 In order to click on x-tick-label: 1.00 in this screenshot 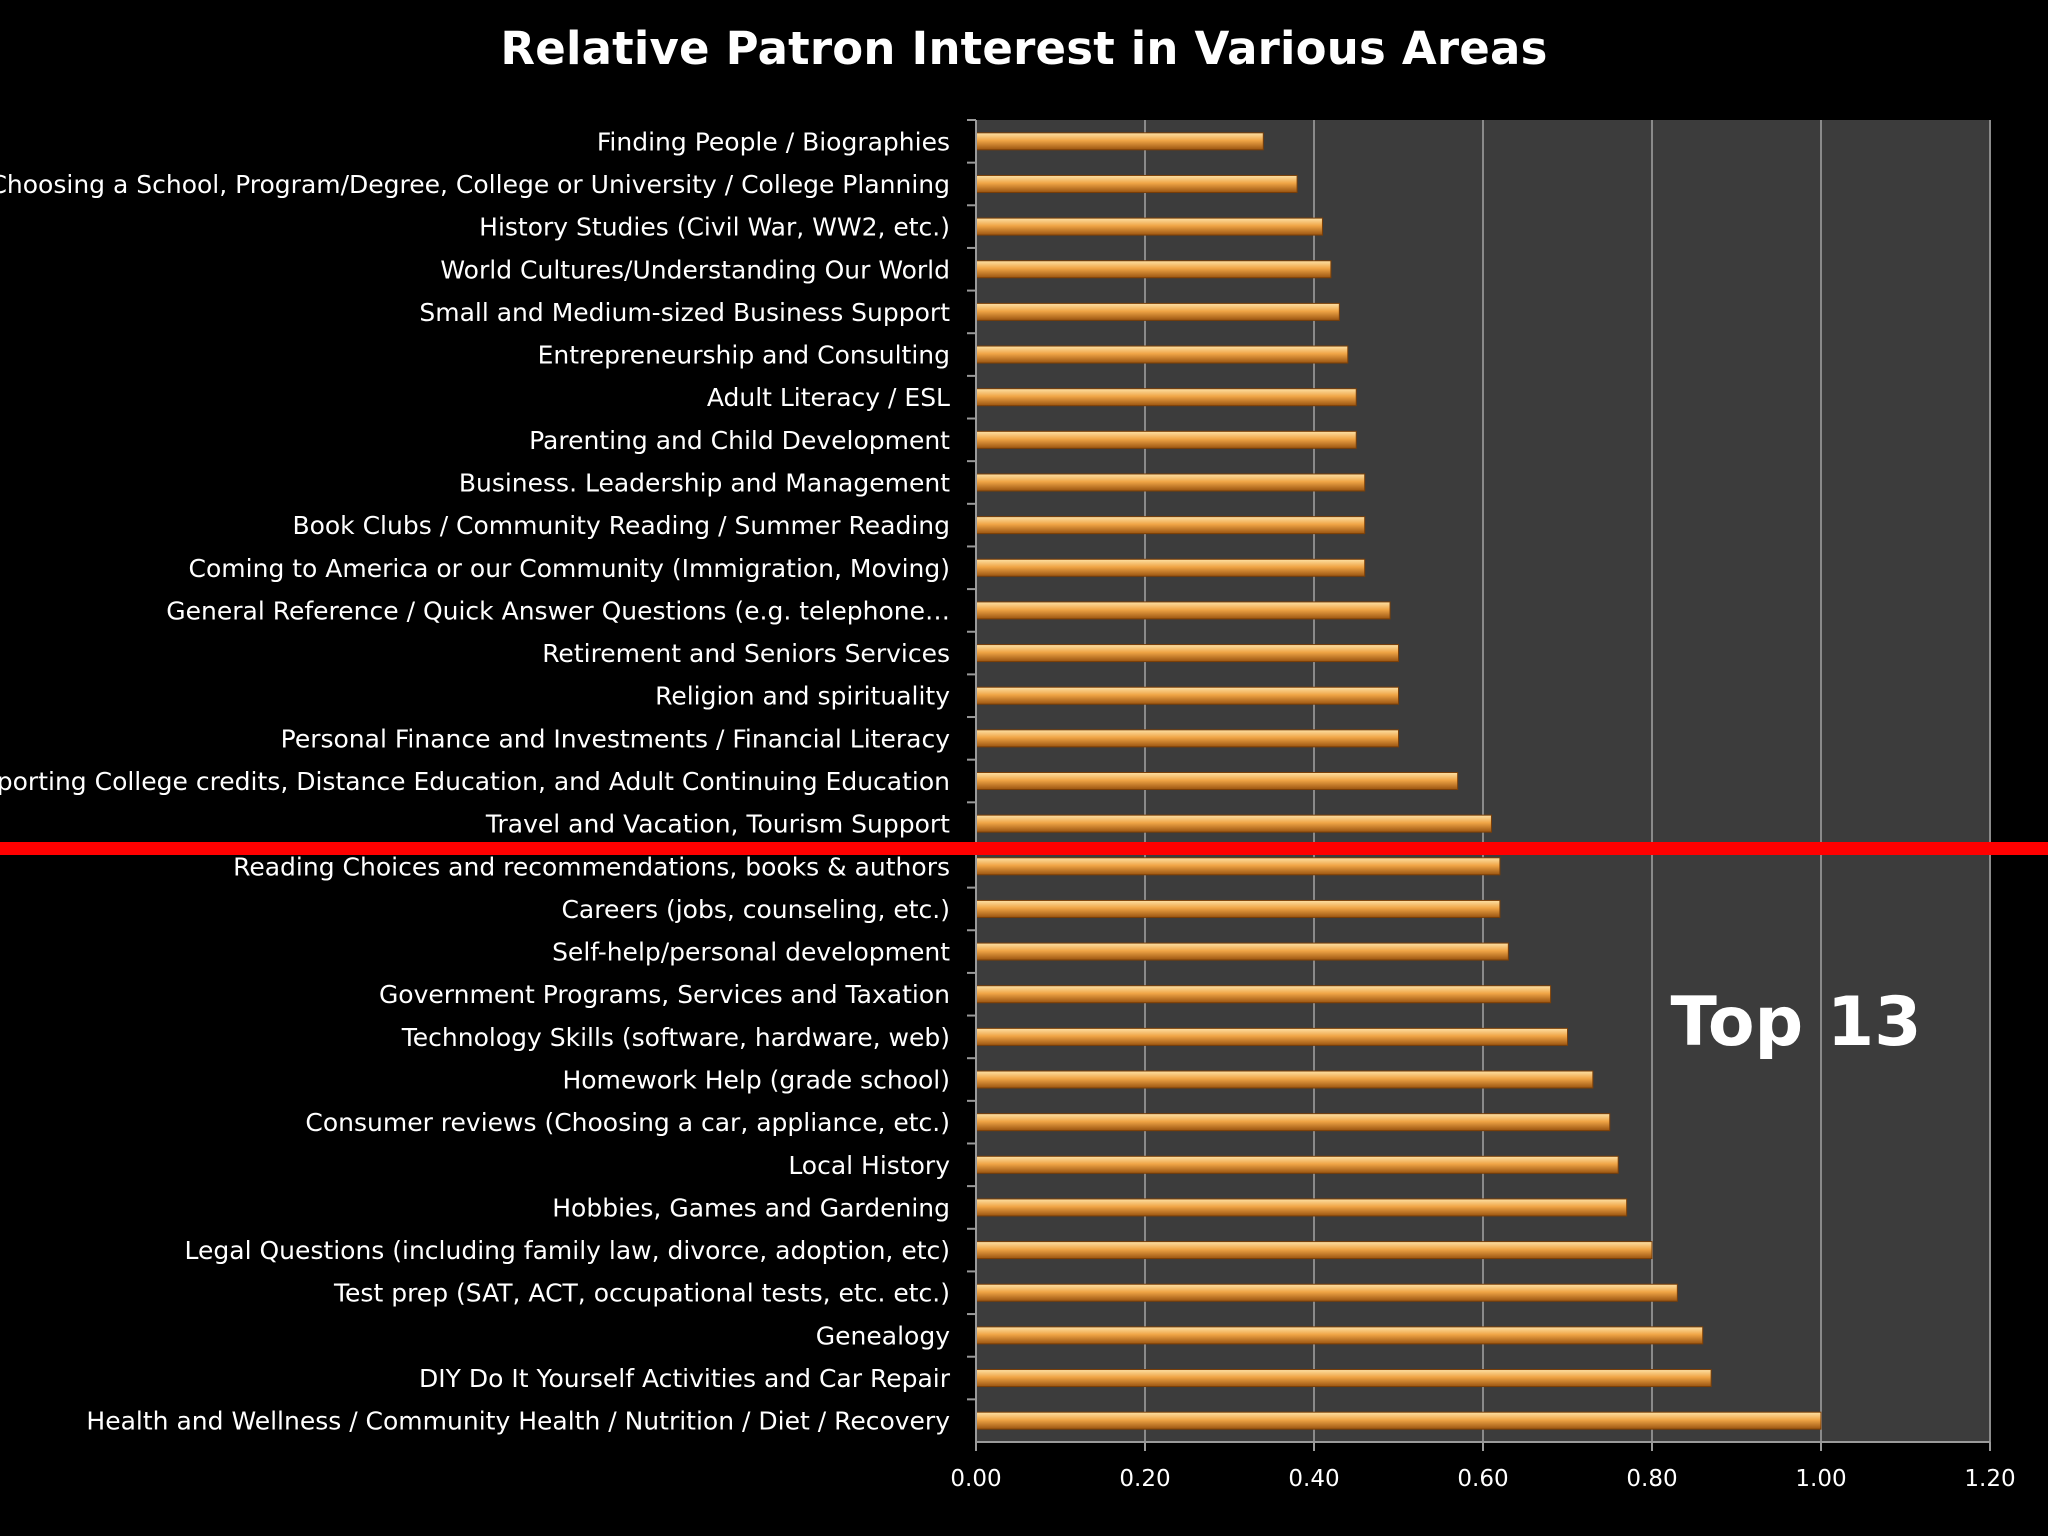, I will do `click(1820, 1479)`.